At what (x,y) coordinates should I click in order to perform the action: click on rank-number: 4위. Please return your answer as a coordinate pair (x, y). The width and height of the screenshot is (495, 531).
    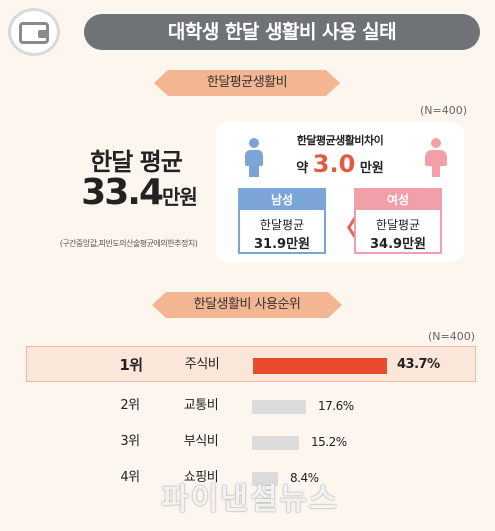
    Looking at the image, I should click on (130, 477).